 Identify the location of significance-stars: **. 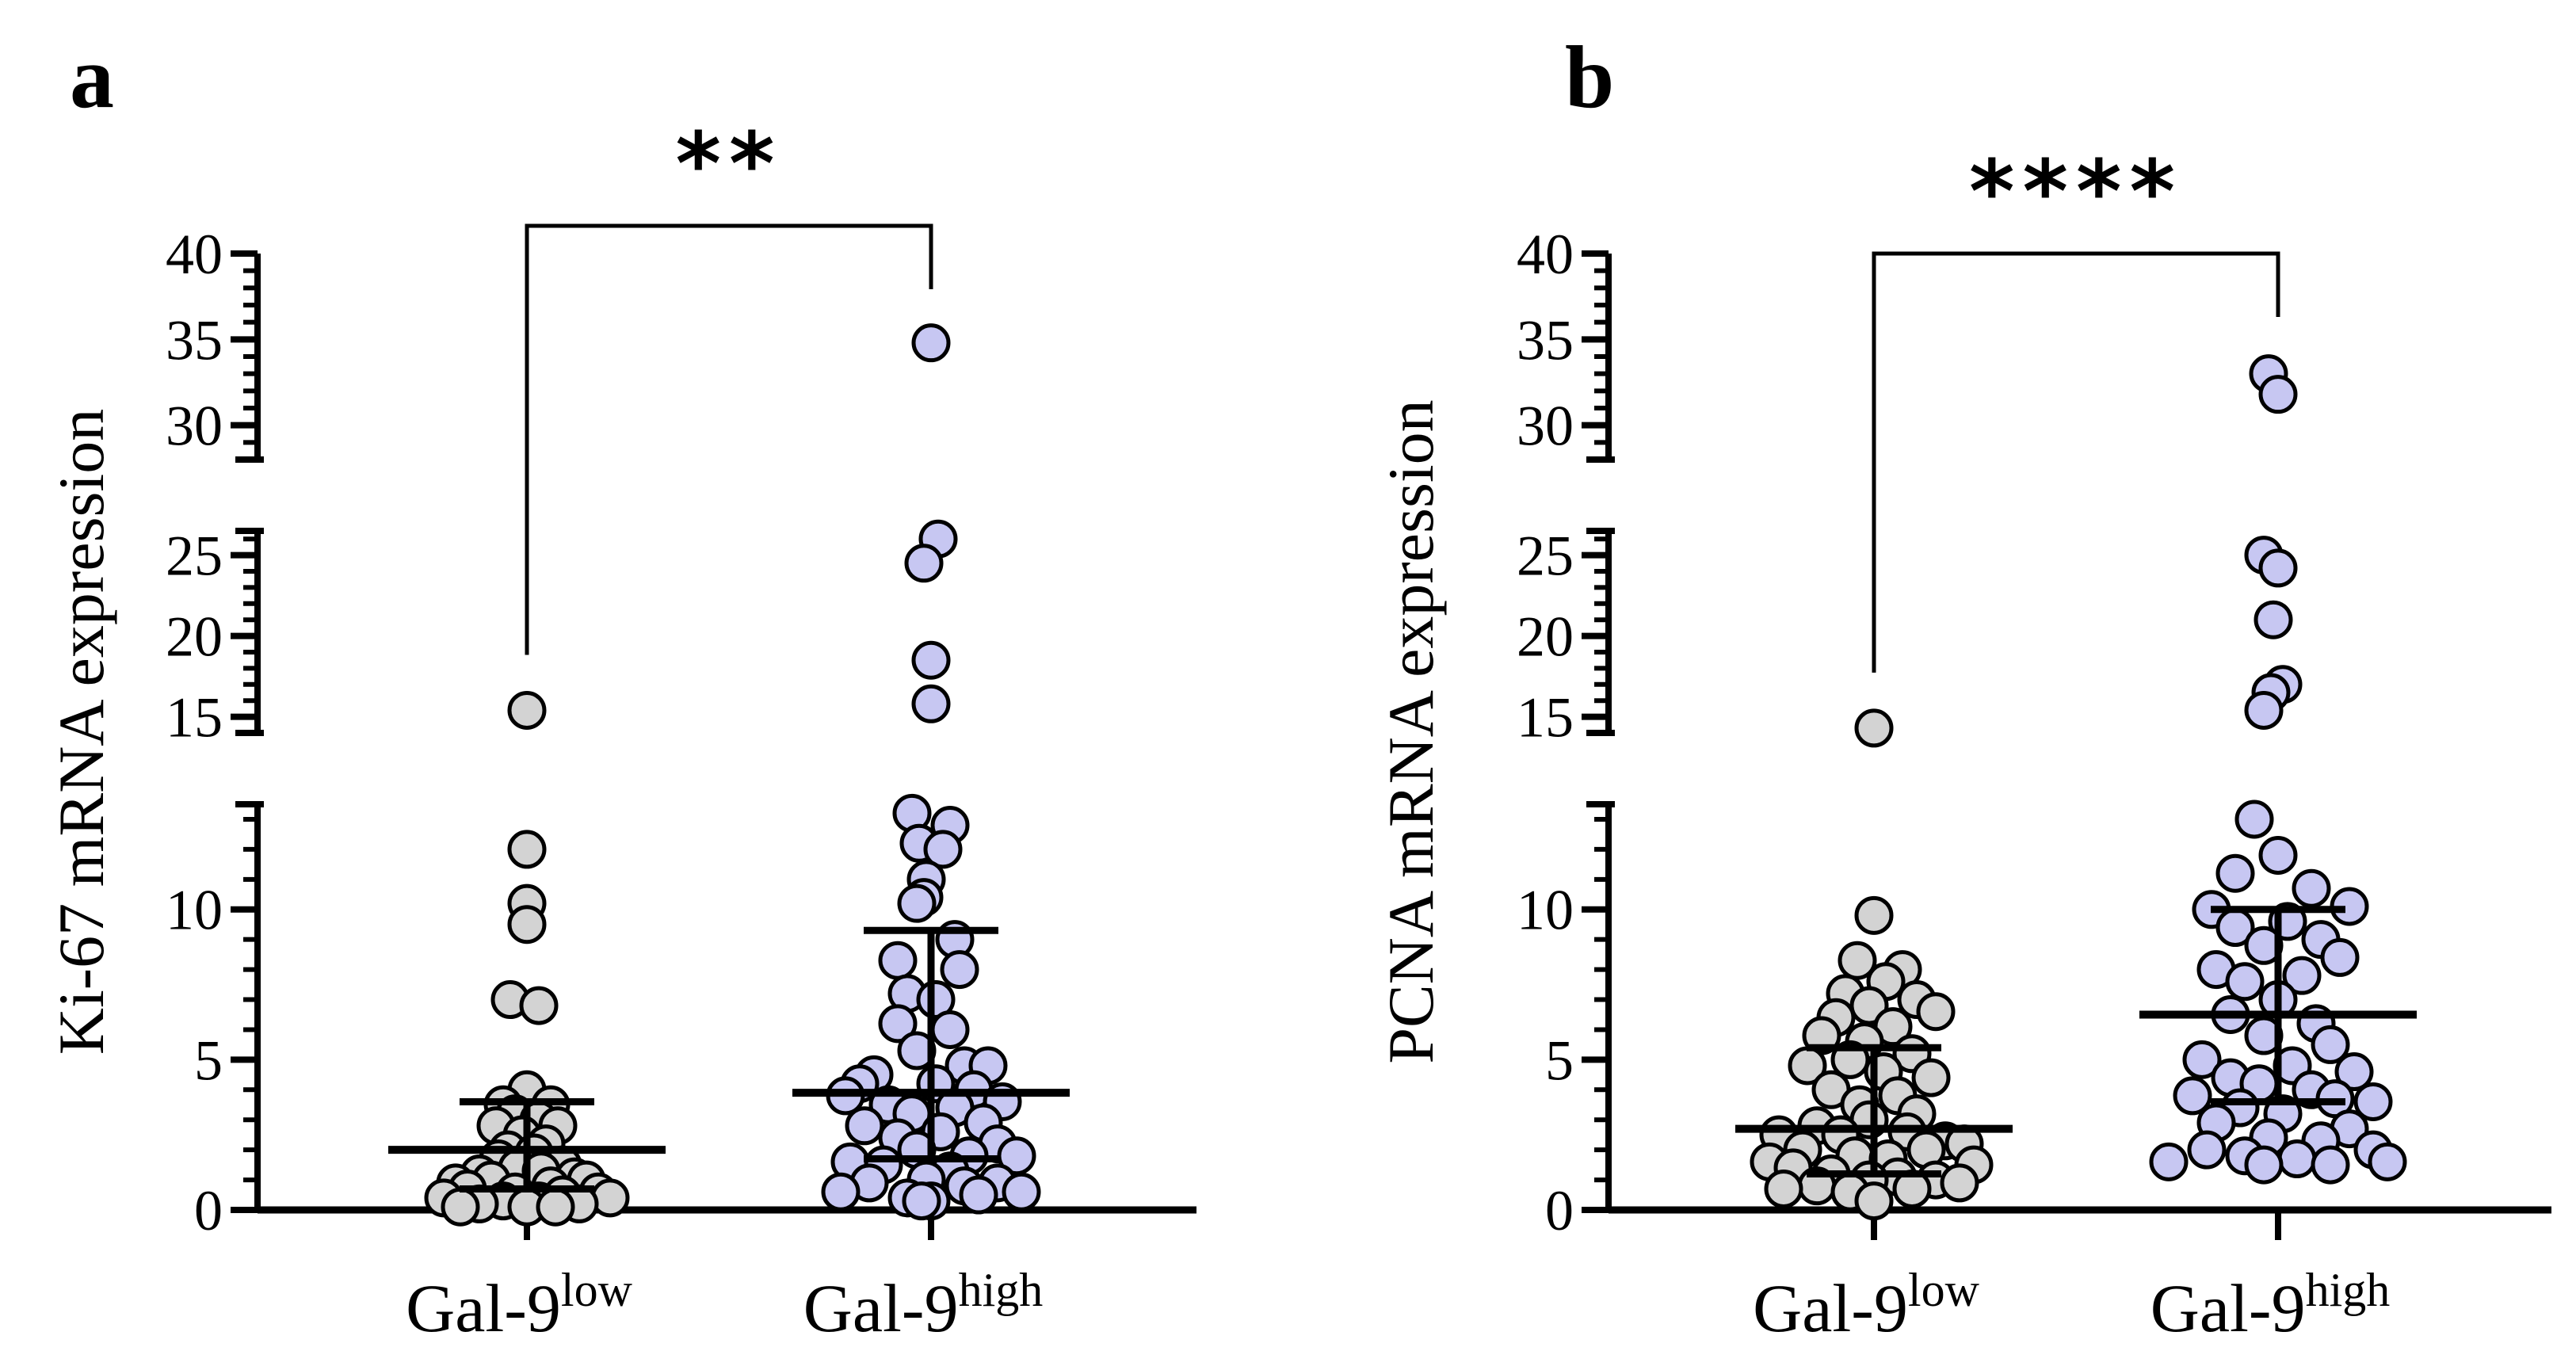
(728, 164).